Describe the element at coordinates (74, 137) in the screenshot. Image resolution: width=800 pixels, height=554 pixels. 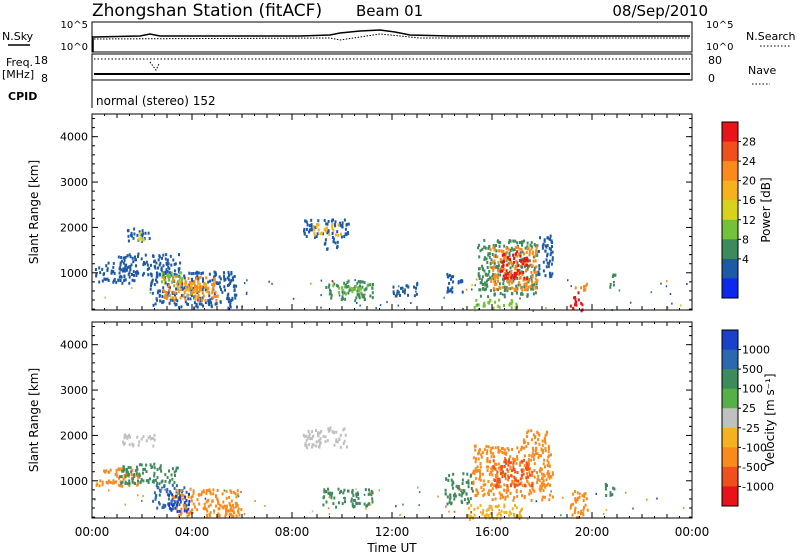
I see `power-ytick-label: 4000` at that location.